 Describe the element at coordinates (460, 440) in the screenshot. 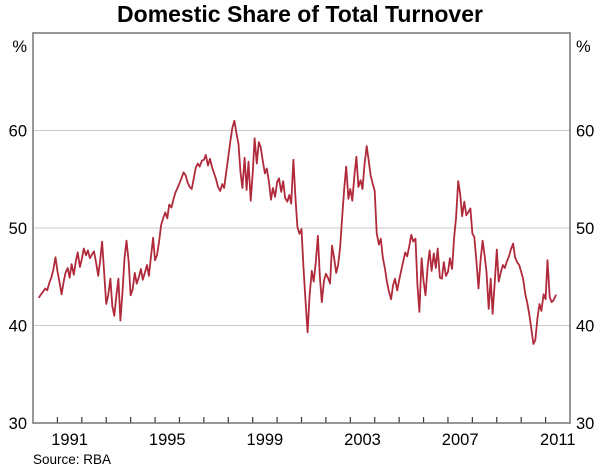

I see `x-axis-label-2007: 2007` at that location.